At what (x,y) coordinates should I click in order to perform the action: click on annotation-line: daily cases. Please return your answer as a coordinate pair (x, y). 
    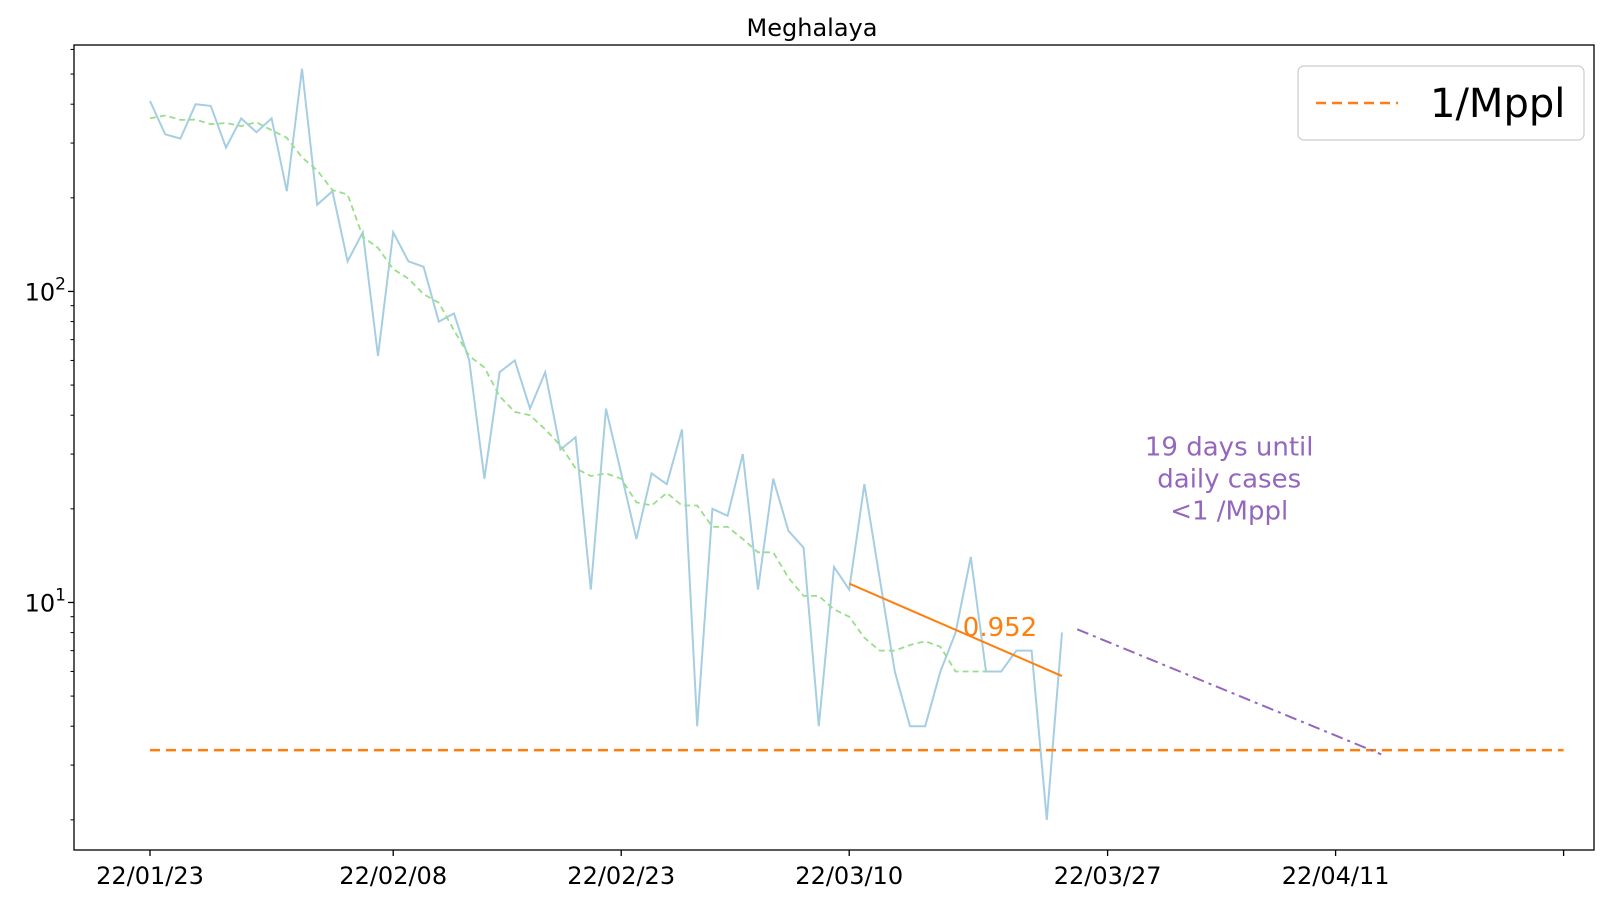
    Looking at the image, I should click on (1229, 480).